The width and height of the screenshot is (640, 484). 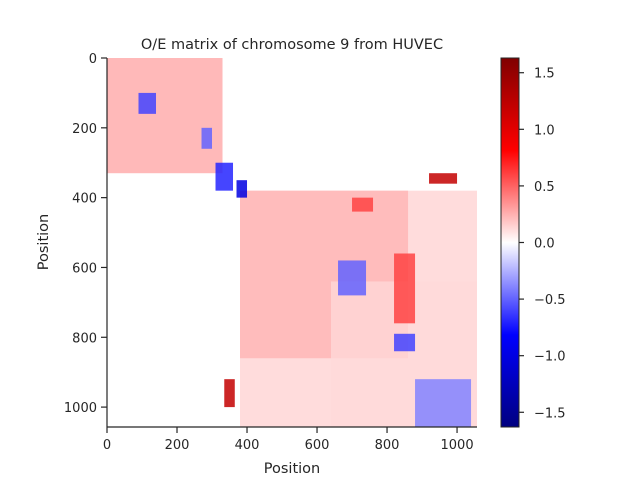 What do you see at coordinates (177, 445) in the screenshot?
I see `x-tick-label: 200` at bounding box center [177, 445].